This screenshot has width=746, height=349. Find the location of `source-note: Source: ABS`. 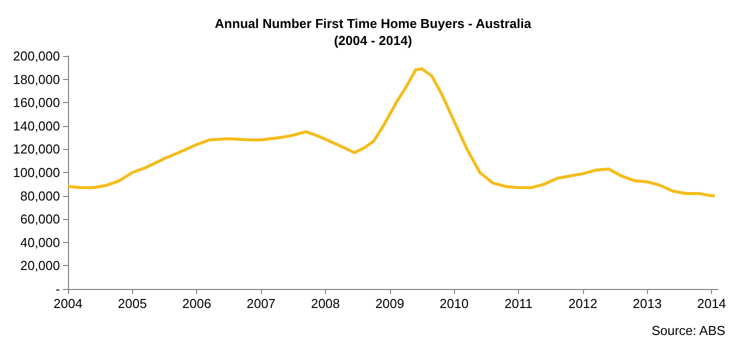

source-note: Source: ABS is located at coordinates (689, 330).